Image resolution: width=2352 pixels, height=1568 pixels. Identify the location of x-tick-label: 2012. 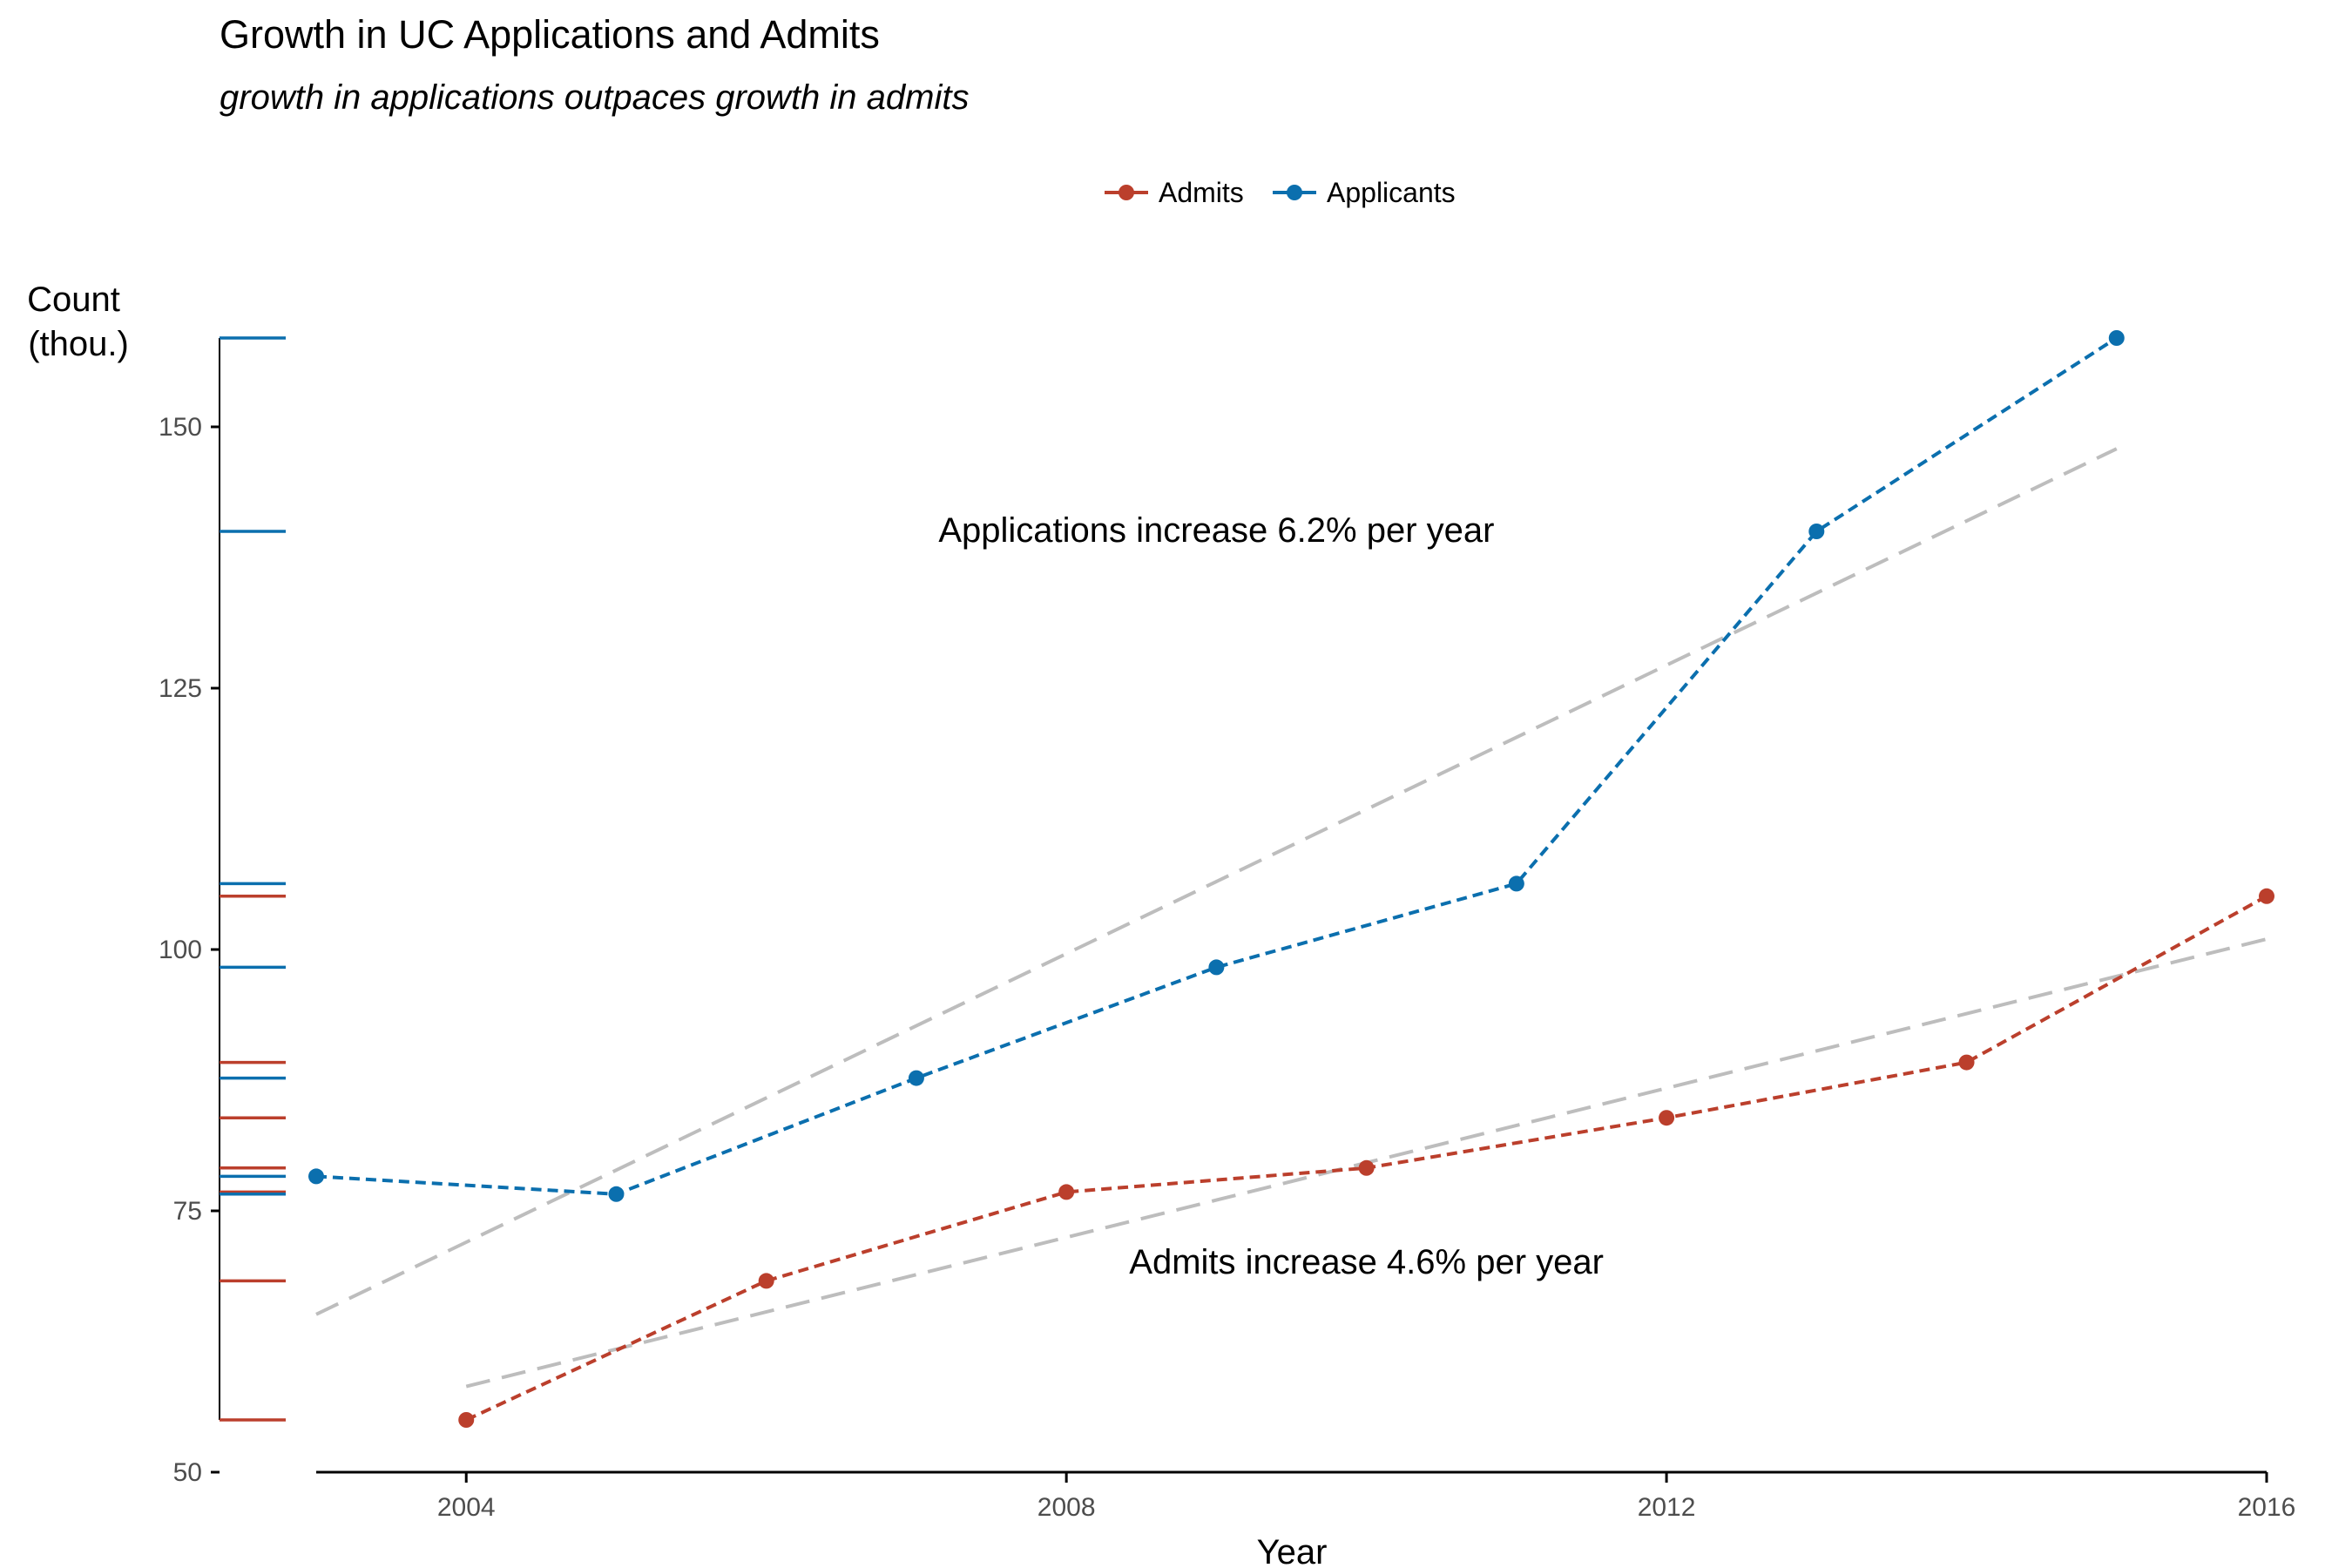
(1667, 1507).